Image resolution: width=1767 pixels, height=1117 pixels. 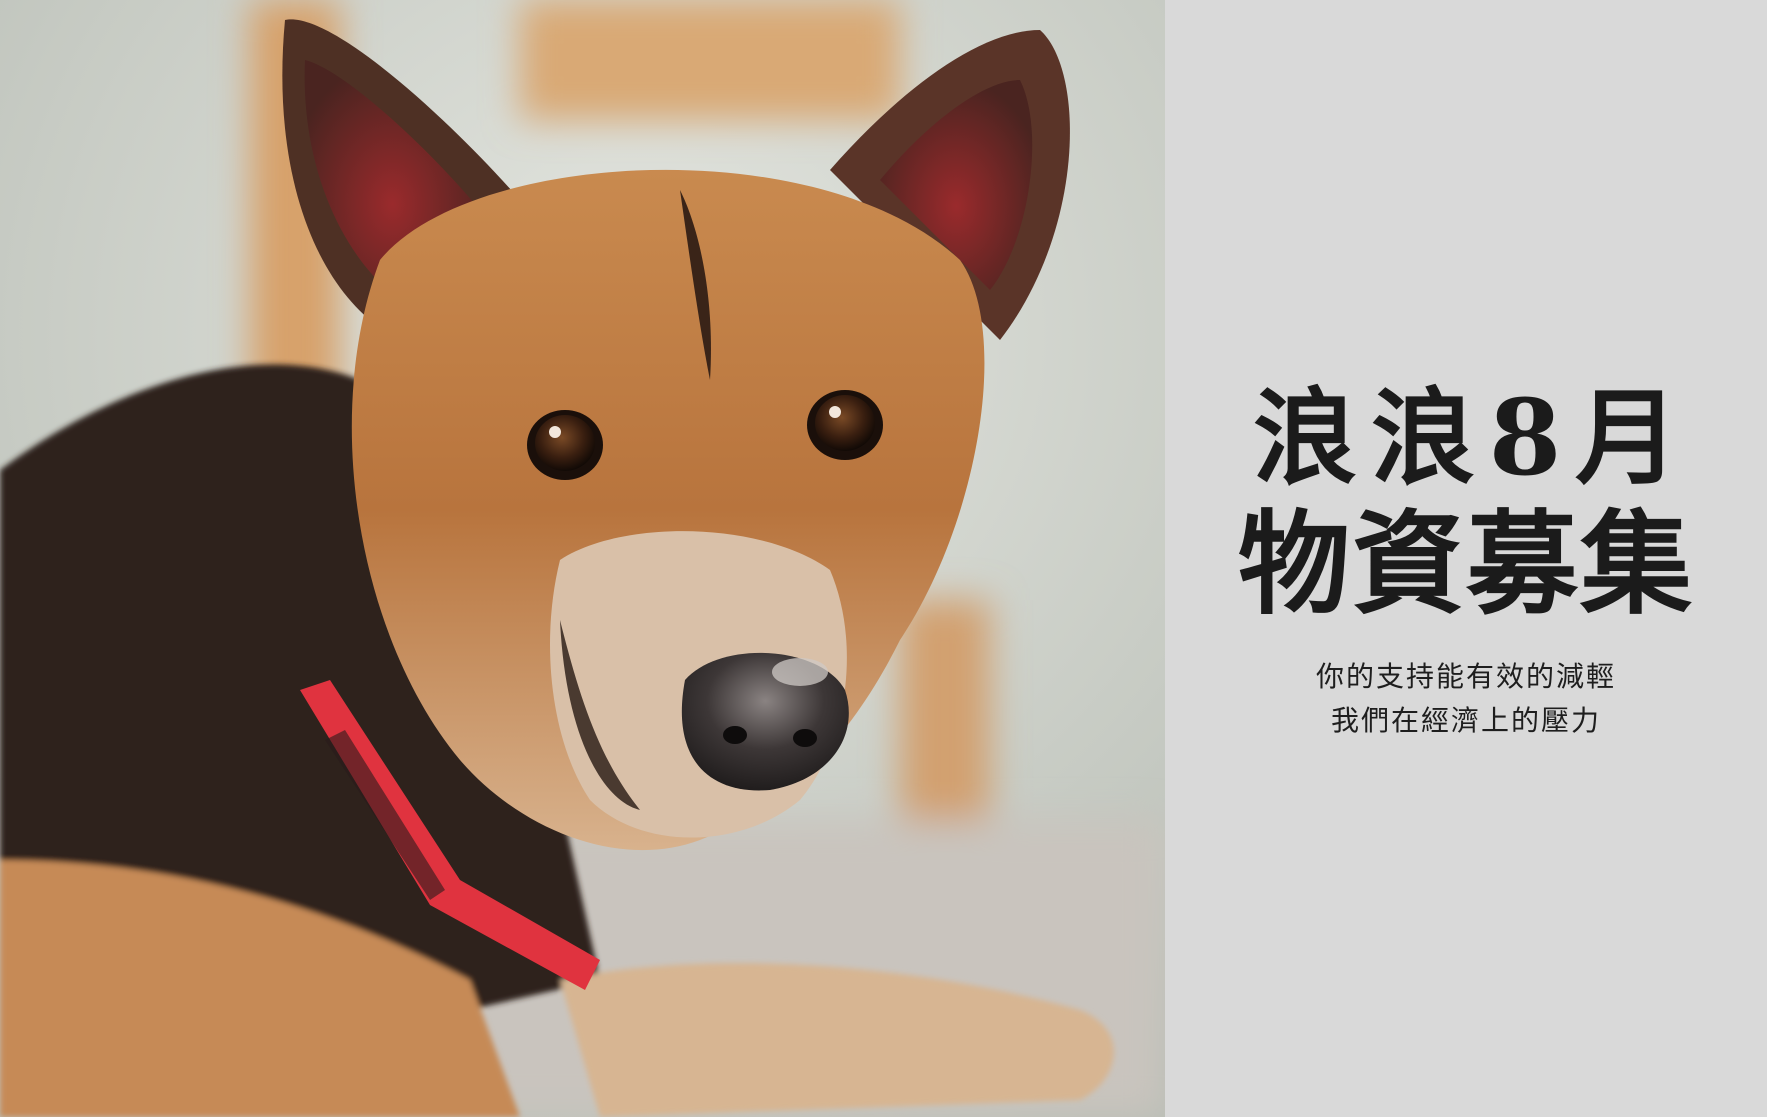 I want to click on left-eye-highlight, so click(x=555, y=432).